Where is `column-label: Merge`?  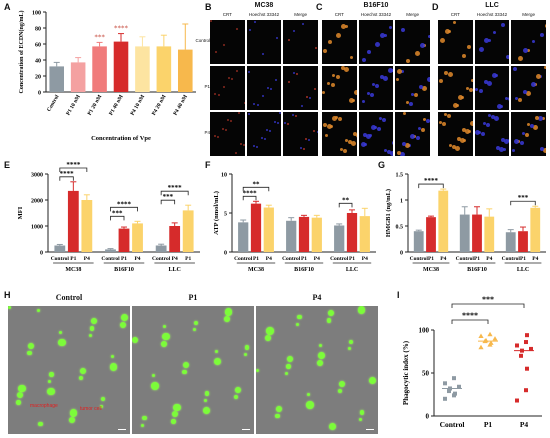
column-label: Merge is located at coordinates (301, 14).